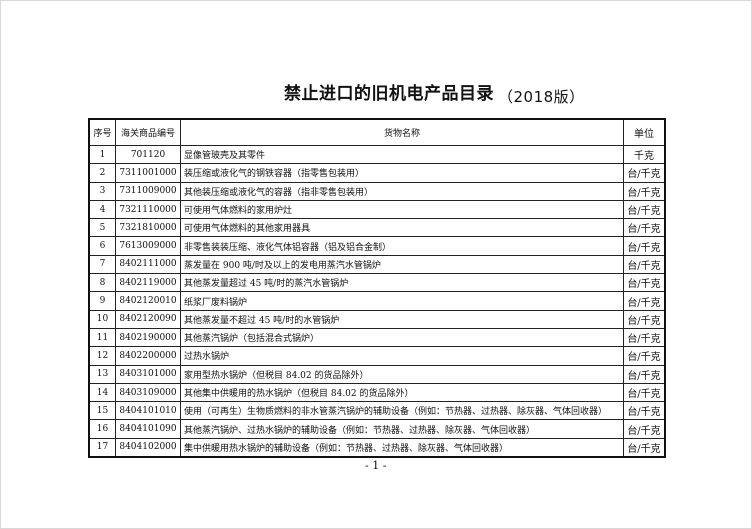  Describe the element at coordinates (102, 319) in the screenshot. I see `row-seq: 10` at that location.